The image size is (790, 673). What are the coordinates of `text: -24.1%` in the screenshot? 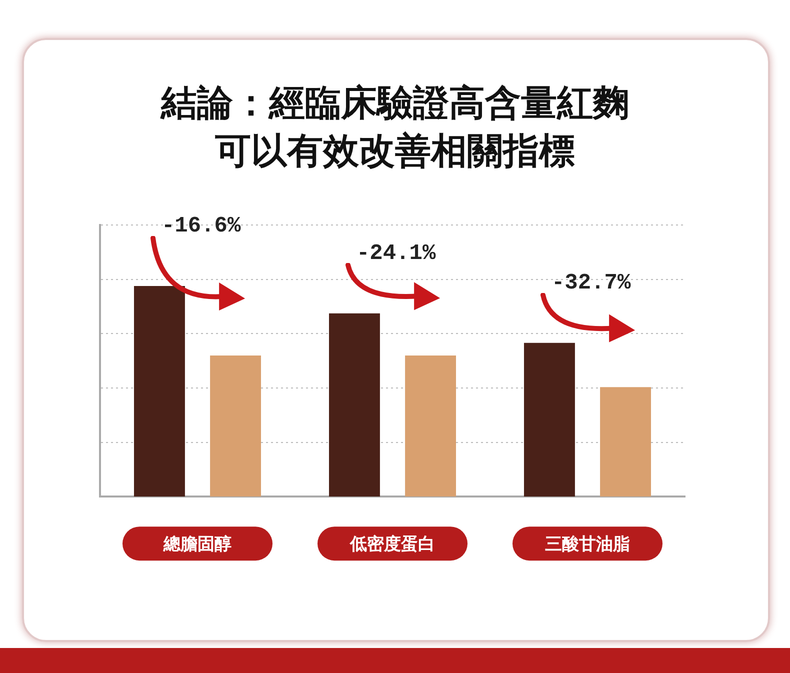 It's located at (396, 253).